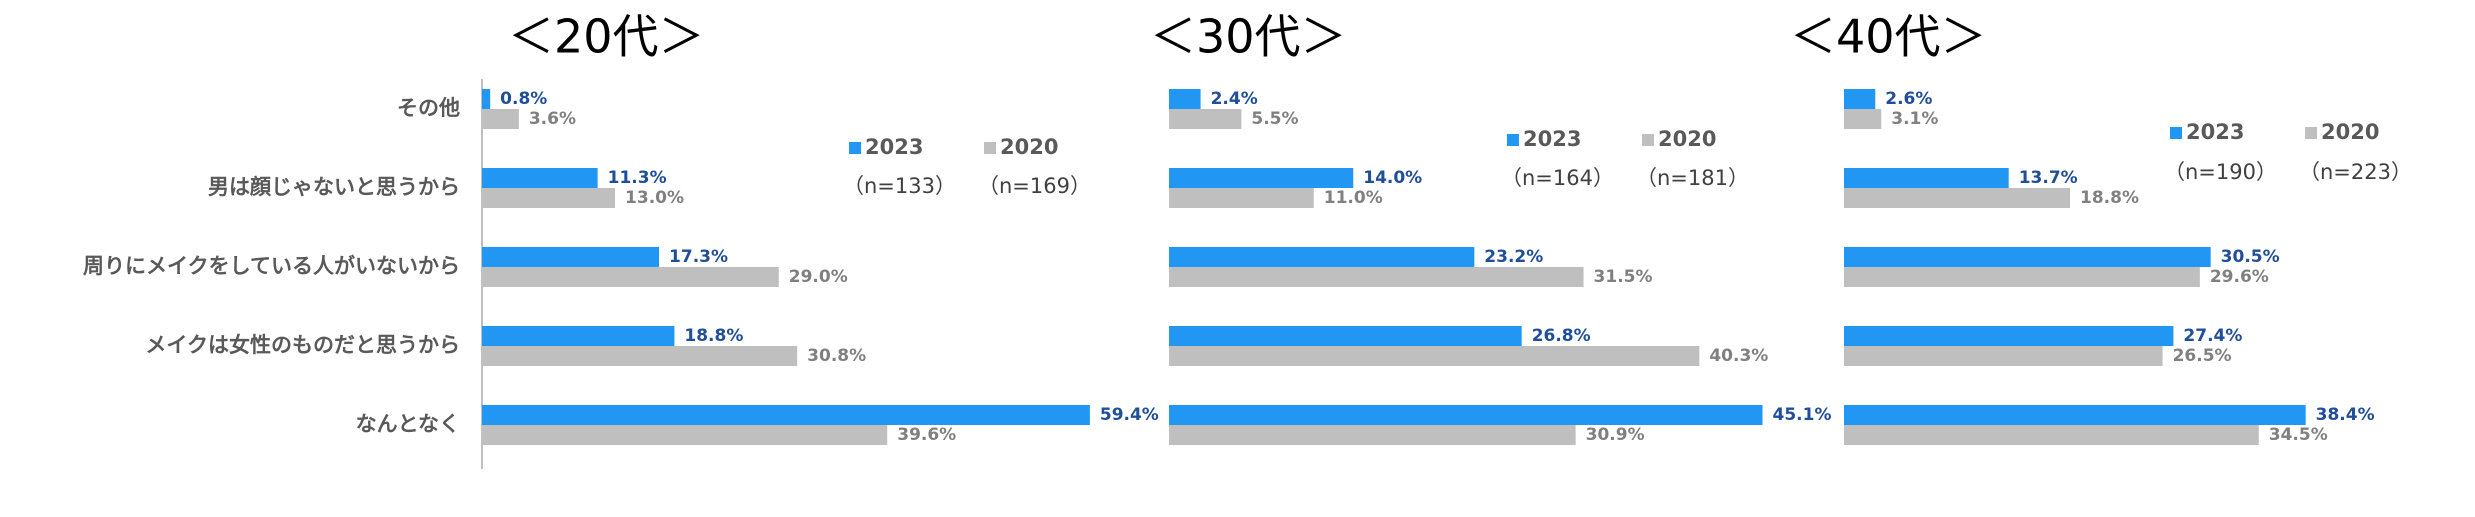 Image resolution: width=2475 pixels, height=517 pixels. I want to click on value-label: 40.3%, so click(1738, 356).